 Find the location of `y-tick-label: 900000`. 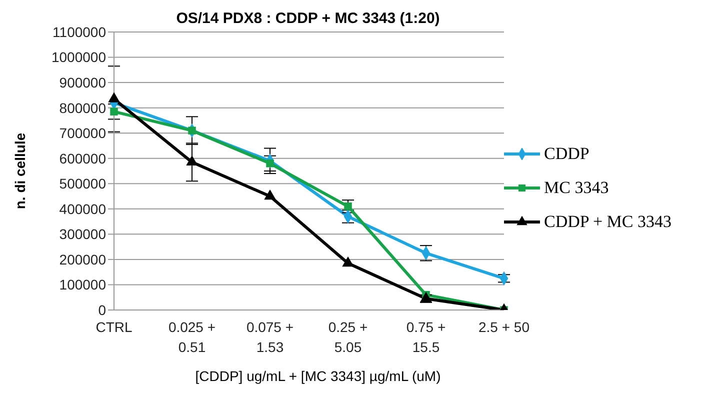

y-tick-label: 900000 is located at coordinates (82, 82).